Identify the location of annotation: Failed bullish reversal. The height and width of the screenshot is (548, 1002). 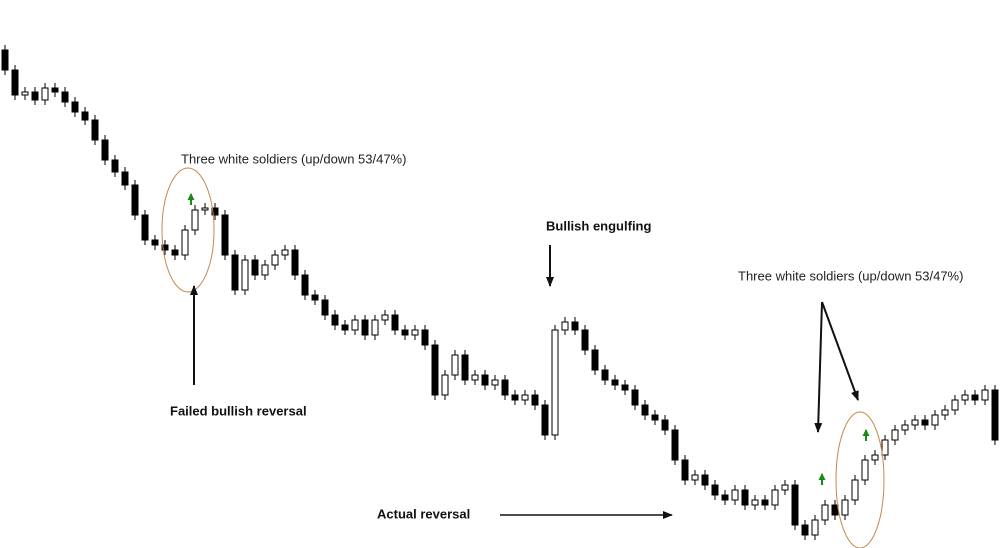
(238, 410).